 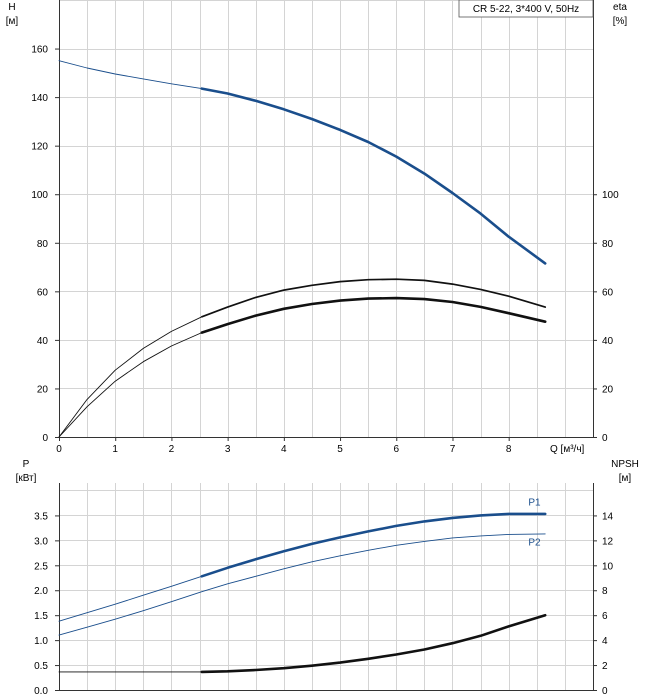 I want to click on x-tick-label: 3, so click(x=228, y=449).